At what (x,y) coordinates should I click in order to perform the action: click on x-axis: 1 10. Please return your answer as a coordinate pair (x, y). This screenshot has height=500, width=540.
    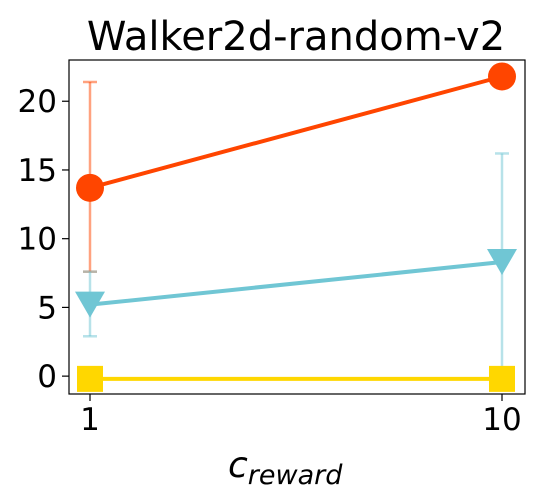
    Looking at the image, I should click on (301, 416).